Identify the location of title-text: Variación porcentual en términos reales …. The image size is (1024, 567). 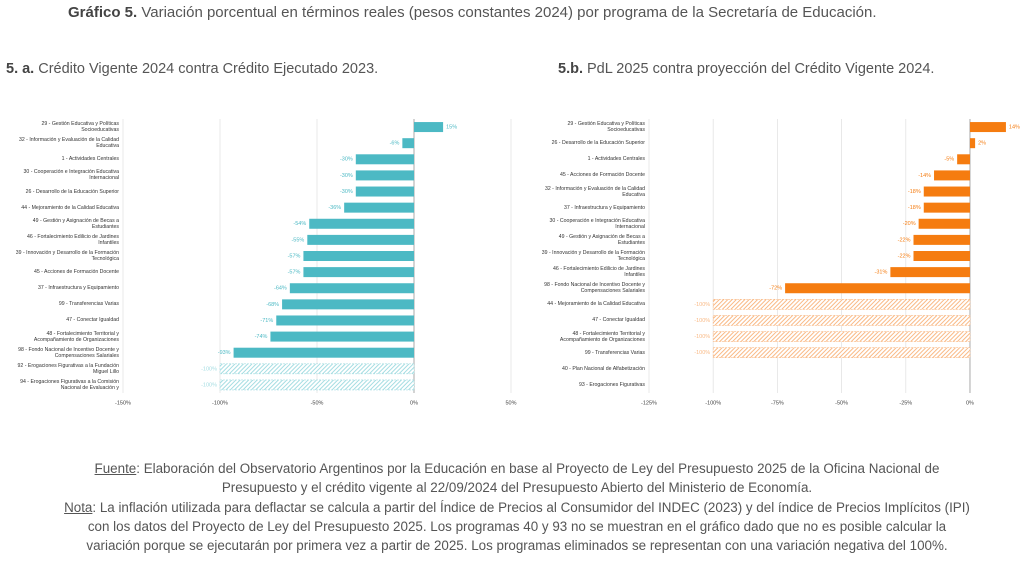
(509, 12).